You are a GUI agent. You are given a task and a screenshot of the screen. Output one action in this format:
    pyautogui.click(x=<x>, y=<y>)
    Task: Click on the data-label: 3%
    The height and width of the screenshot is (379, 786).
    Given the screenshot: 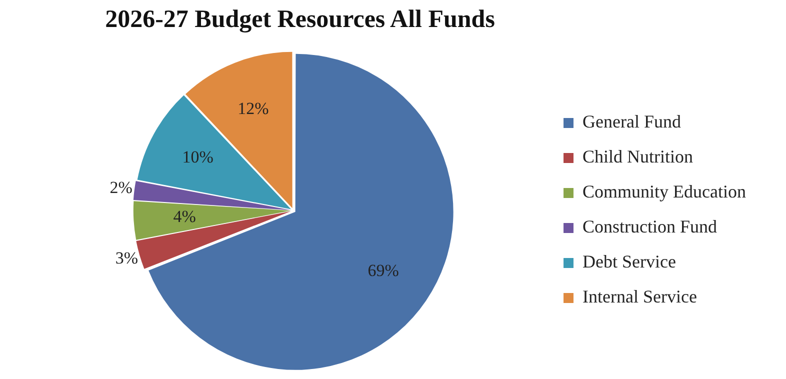 What is the action you would take?
    pyautogui.click(x=126, y=258)
    